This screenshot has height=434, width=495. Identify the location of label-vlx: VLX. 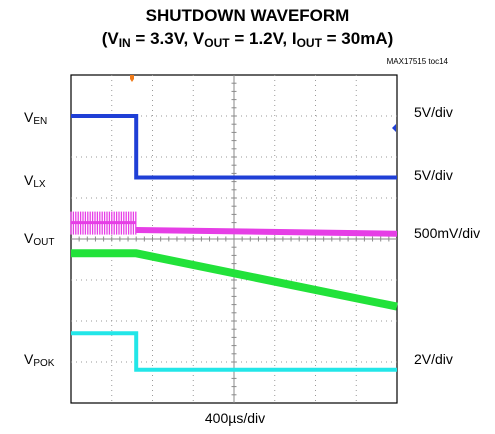
(35, 182).